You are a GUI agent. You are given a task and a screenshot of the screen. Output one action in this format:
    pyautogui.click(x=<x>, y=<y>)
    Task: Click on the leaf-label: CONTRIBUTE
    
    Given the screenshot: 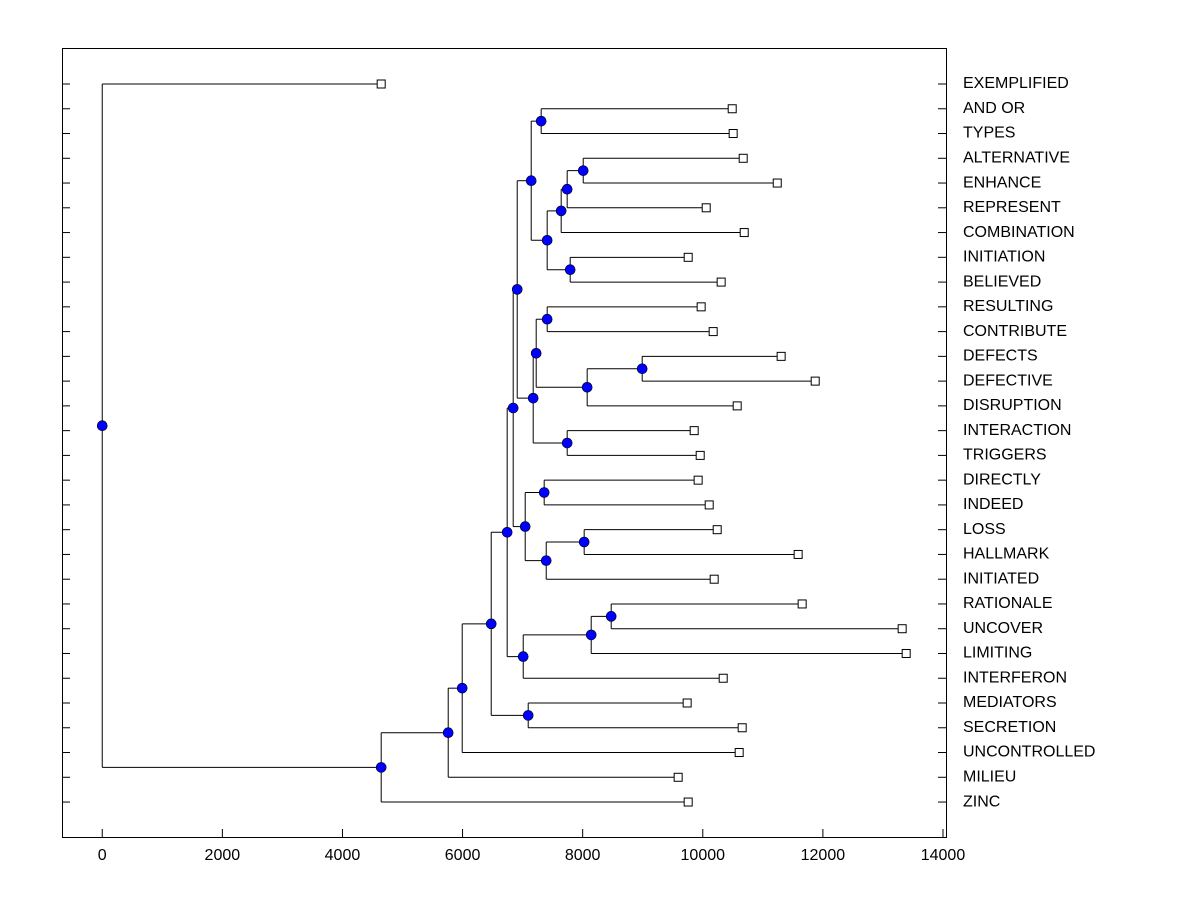 What is the action you would take?
    pyautogui.click(x=1015, y=331)
    